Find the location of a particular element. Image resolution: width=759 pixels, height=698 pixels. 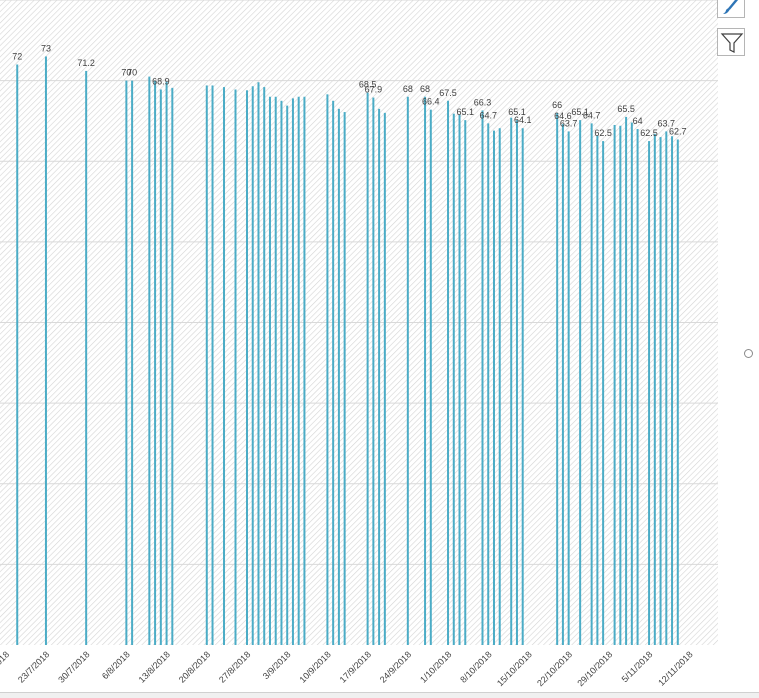

resize-handle is located at coordinates (748, 353).